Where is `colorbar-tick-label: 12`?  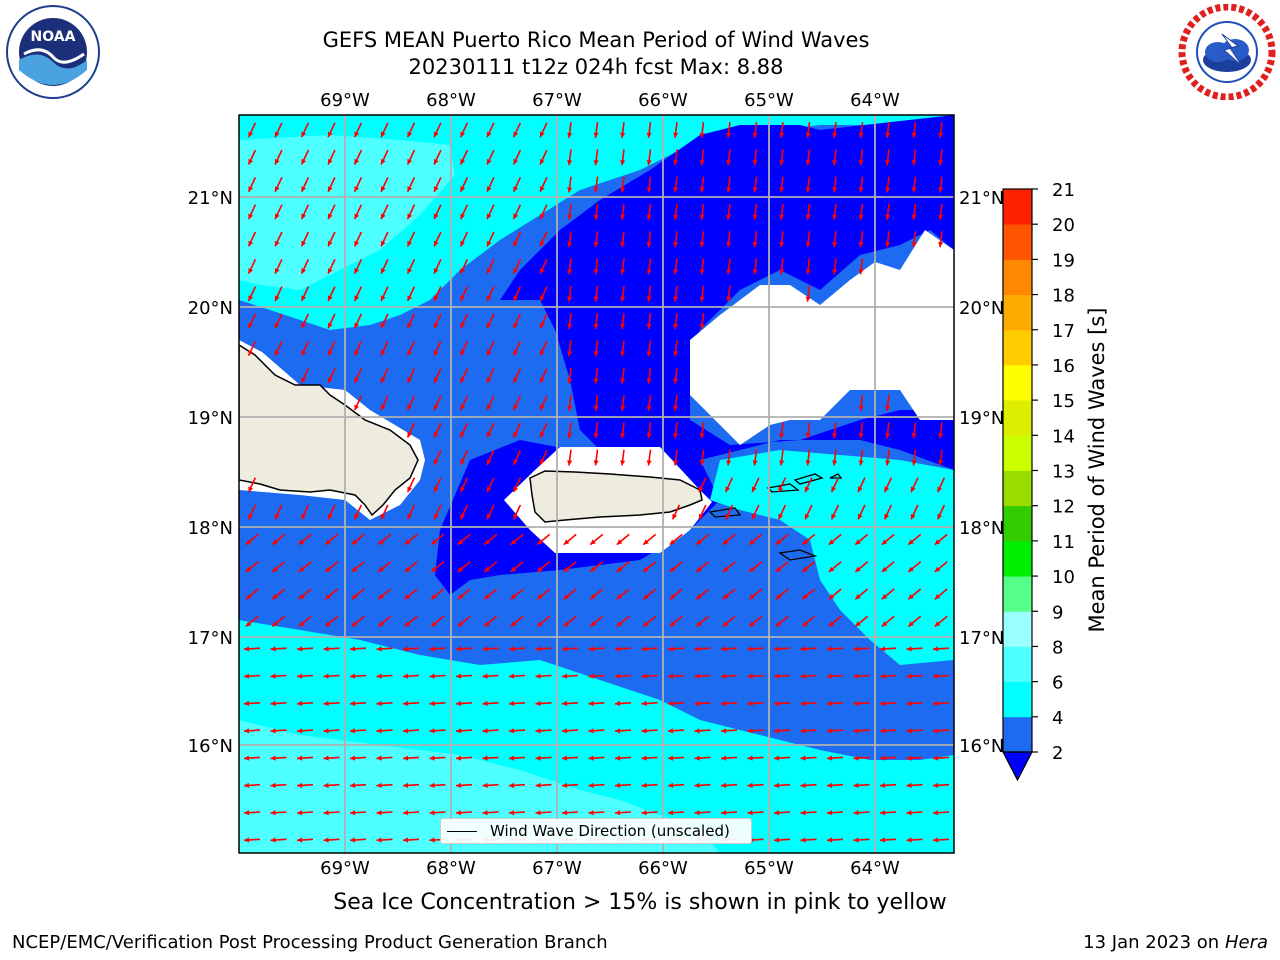 colorbar-tick-label: 12 is located at coordinates (1063, 507).